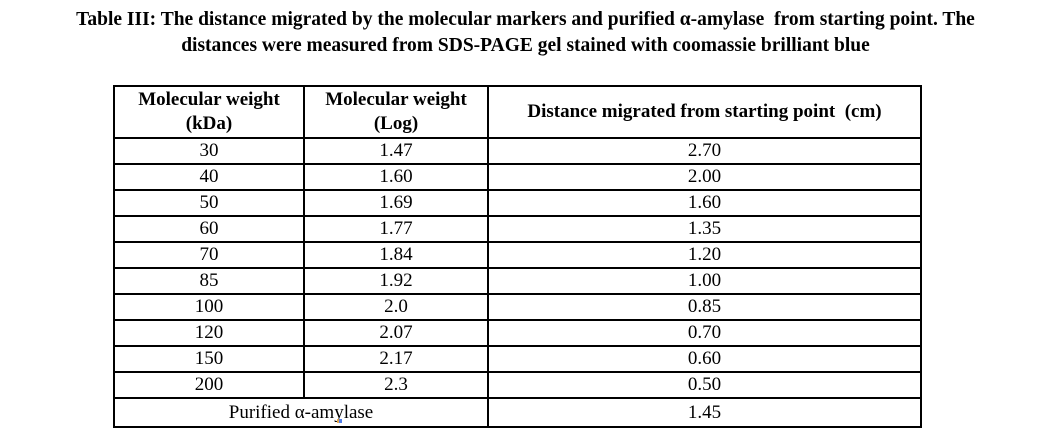 Image resolution: width=1051 pixels, height=442 pixels. Describe the element at coordinates (209, 177) in the screenshot. I see `cell-kda: 40` at that location.